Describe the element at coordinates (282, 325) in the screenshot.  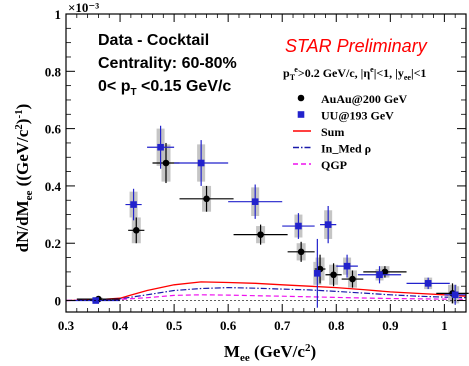
I see `x-tick-label: 0.7` at that location.